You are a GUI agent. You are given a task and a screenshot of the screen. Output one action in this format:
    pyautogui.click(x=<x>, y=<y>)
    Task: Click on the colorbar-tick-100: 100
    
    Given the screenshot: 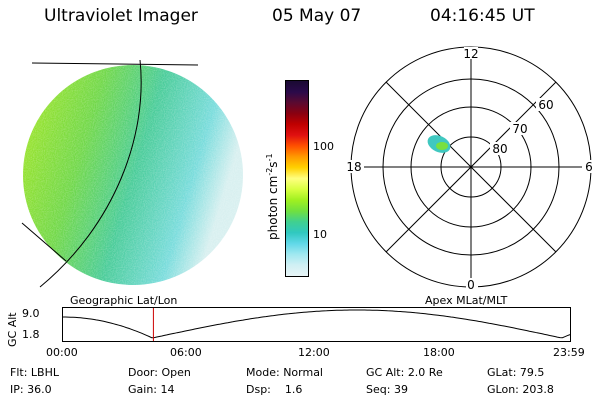 What is the action you would take?
    pyautogui.click(x=323, y=146)
    